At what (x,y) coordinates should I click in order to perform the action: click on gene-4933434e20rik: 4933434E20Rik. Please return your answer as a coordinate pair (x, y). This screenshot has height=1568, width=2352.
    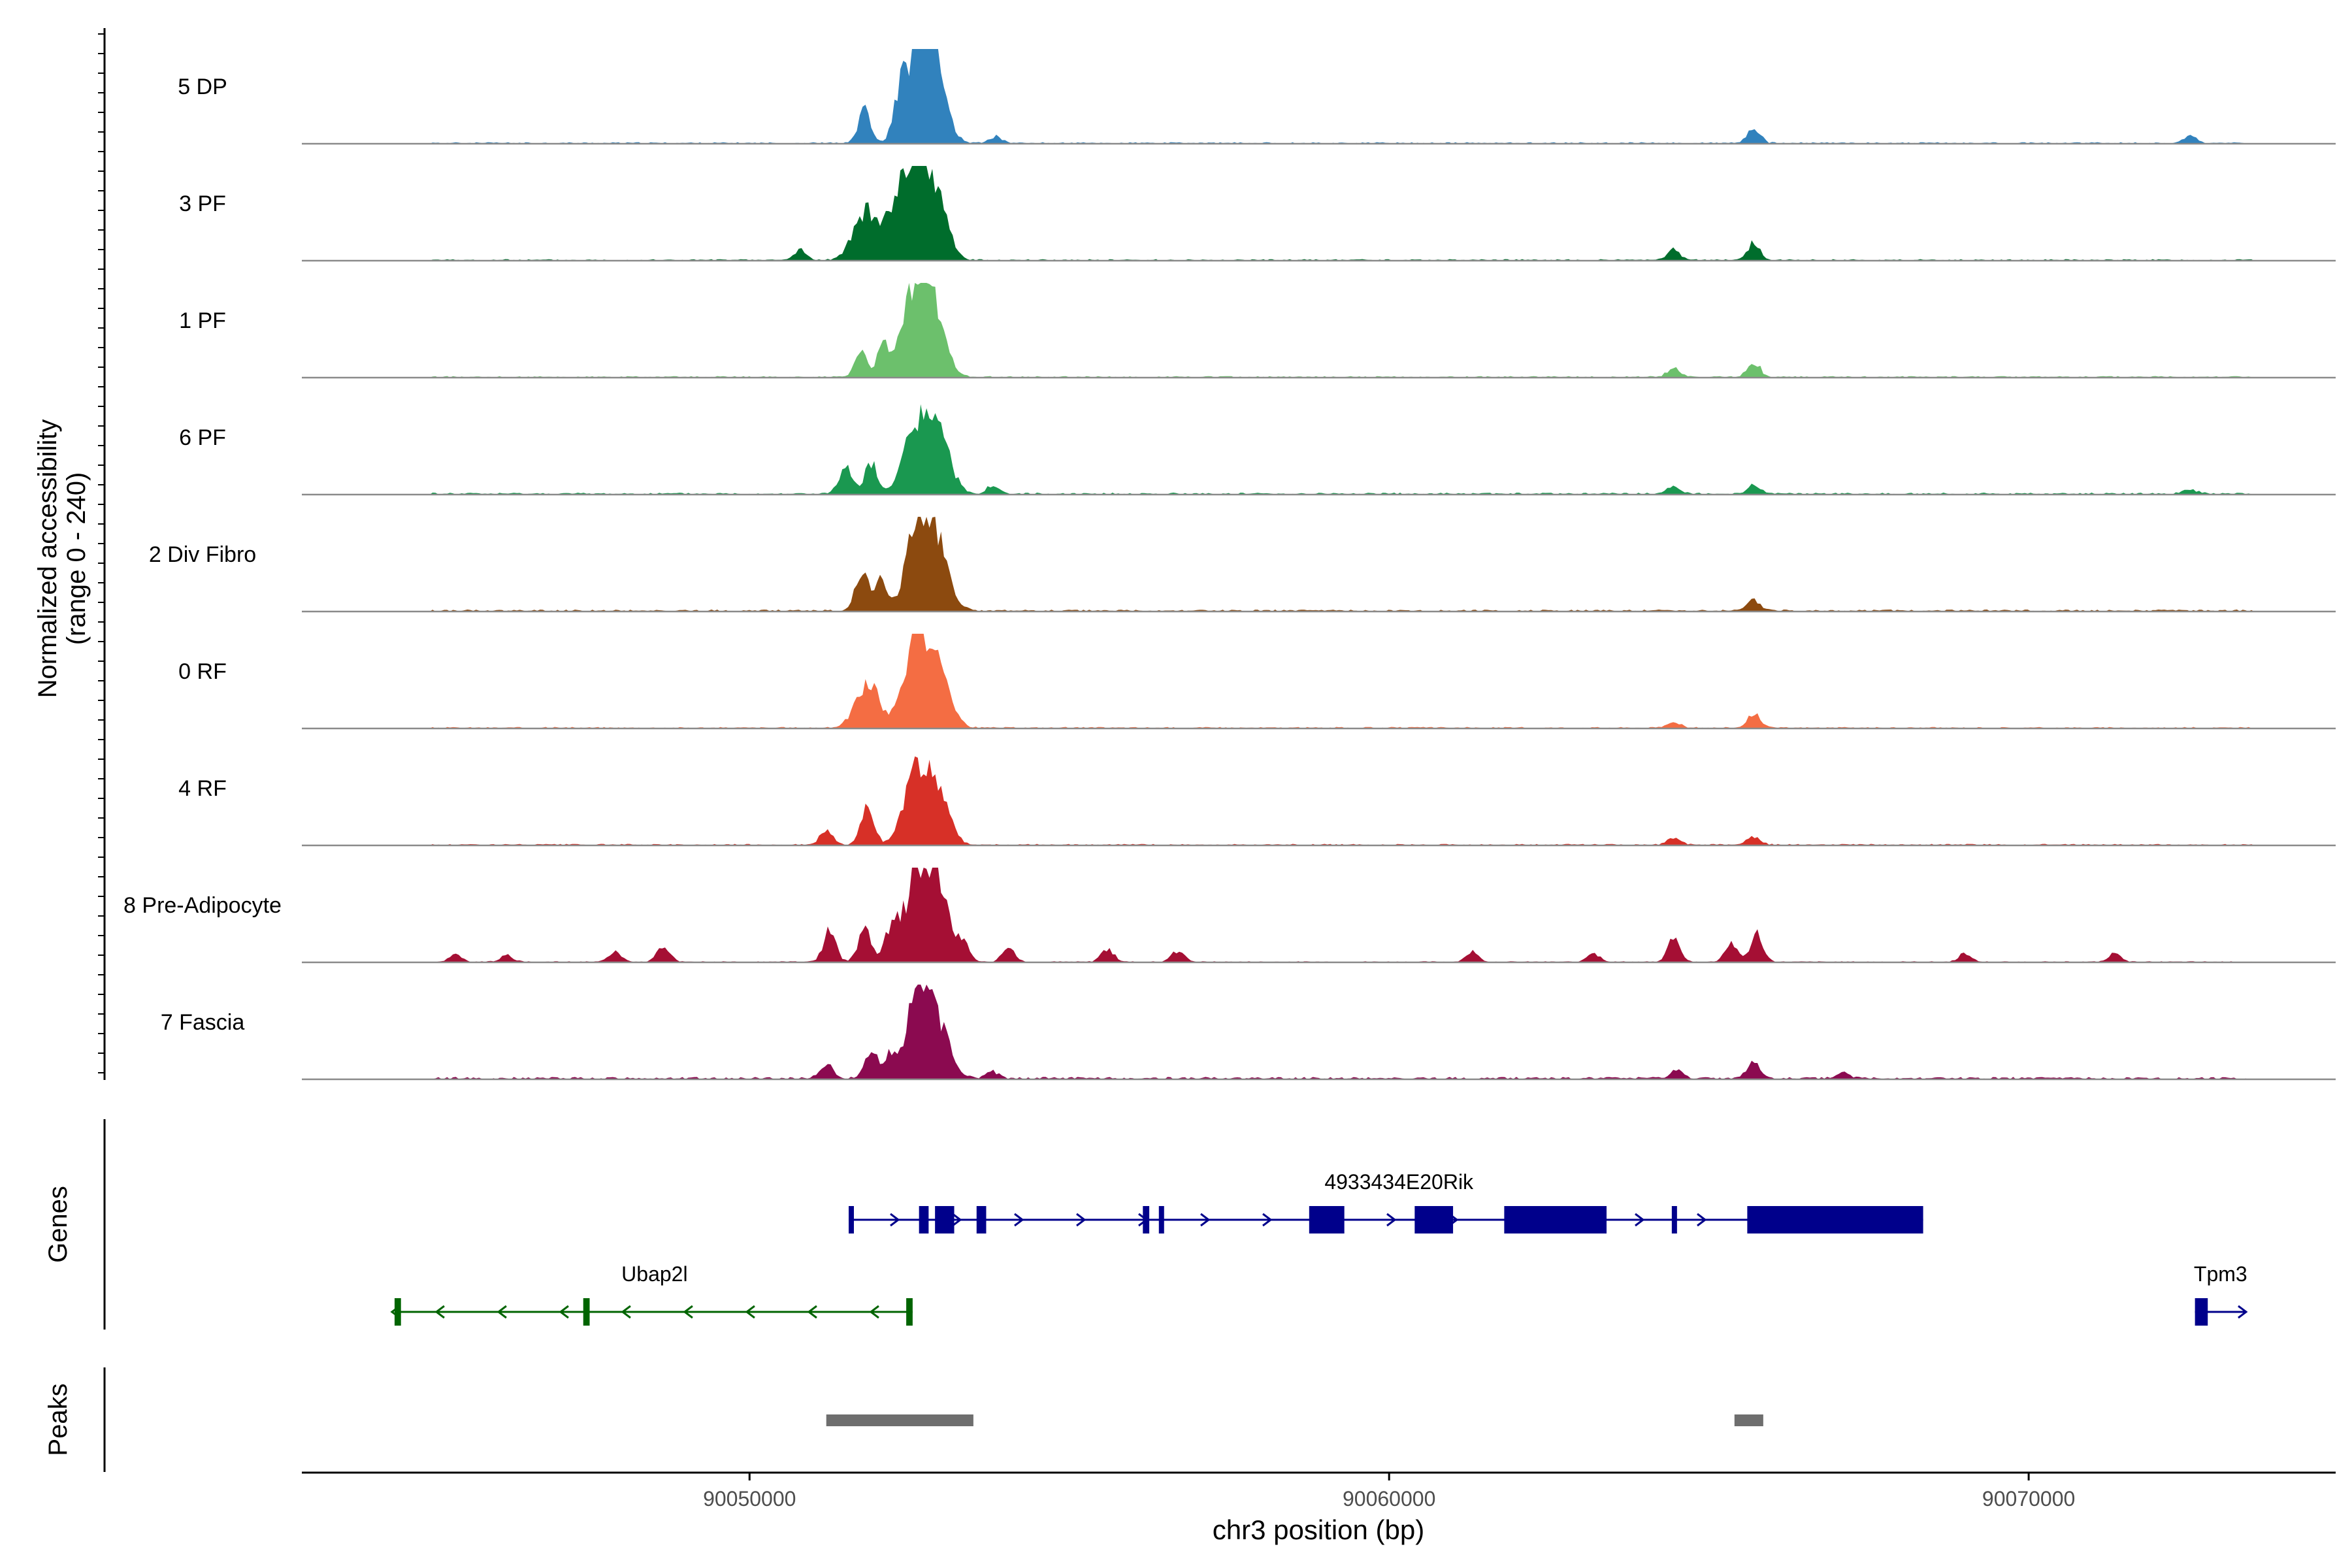
    Looking at the image, I should click on (1385, 1201).